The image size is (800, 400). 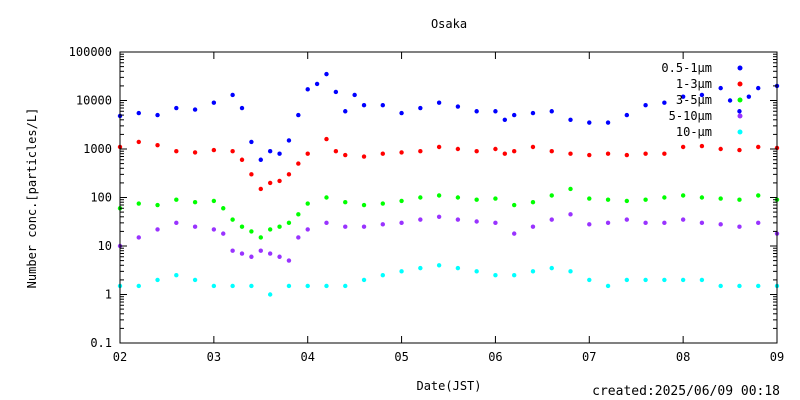 What do you see at coordinates (94, 101) in the screenshot?
I see `y-tick-label: 10000` at bounding box center [94, 101].